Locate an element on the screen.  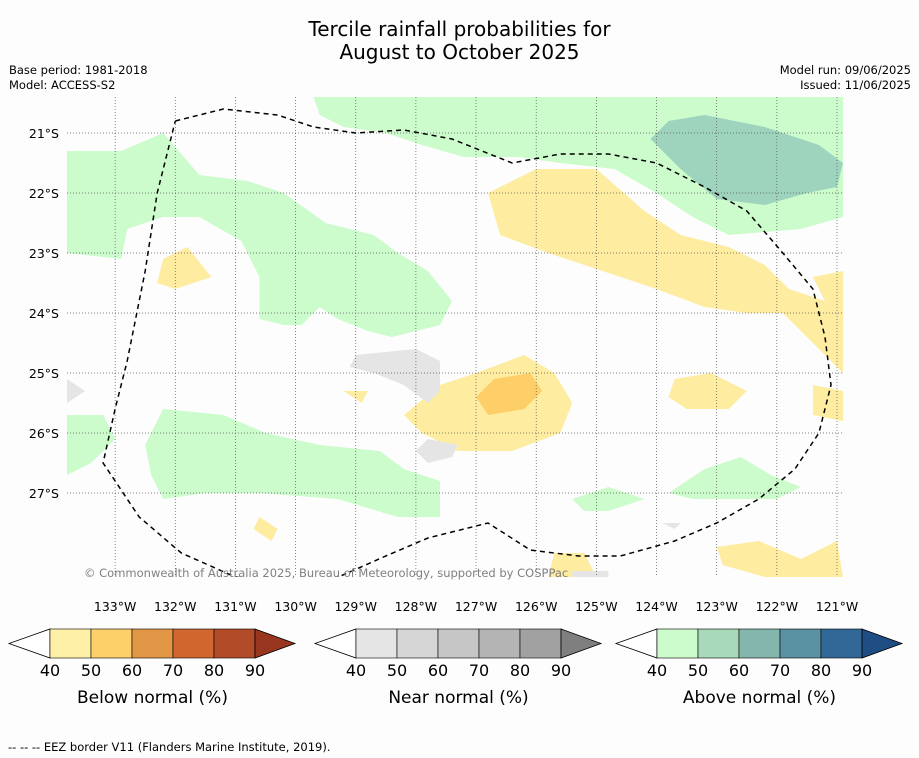
colorbar-tick-0-4: 80 is located at coordinates (214, 670).